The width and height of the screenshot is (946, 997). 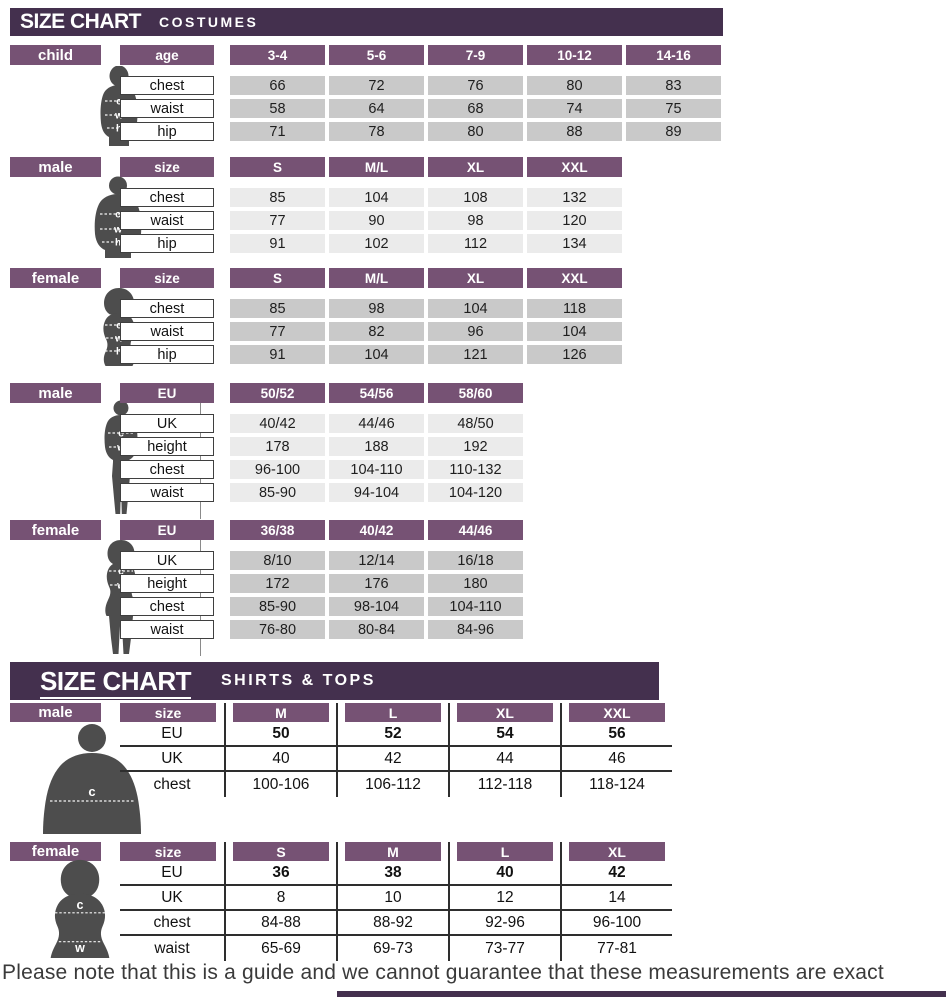 I want to click on value-cell: 178, so click(x=277, y=446).